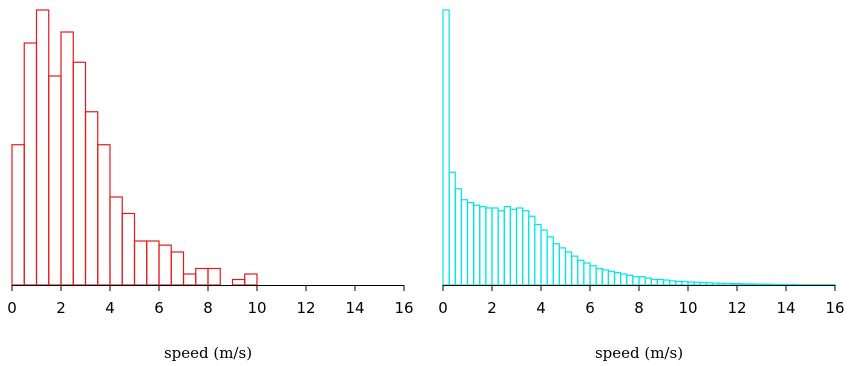 Image resolution: width=852 pixels, height=366 pixels. I want to click on x-ticks-left: 0 2 4 6 8 10 12 14 16, so click(210, 301).